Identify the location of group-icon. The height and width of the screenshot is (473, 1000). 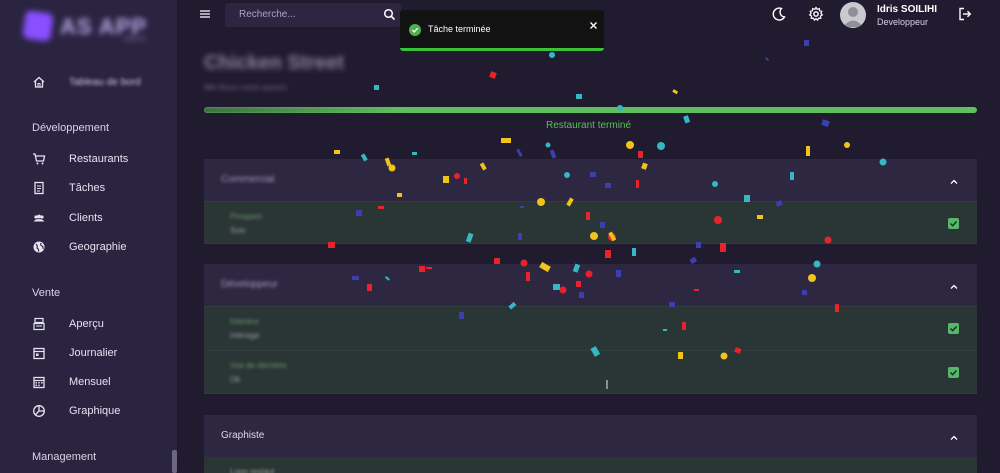
(39, 218).